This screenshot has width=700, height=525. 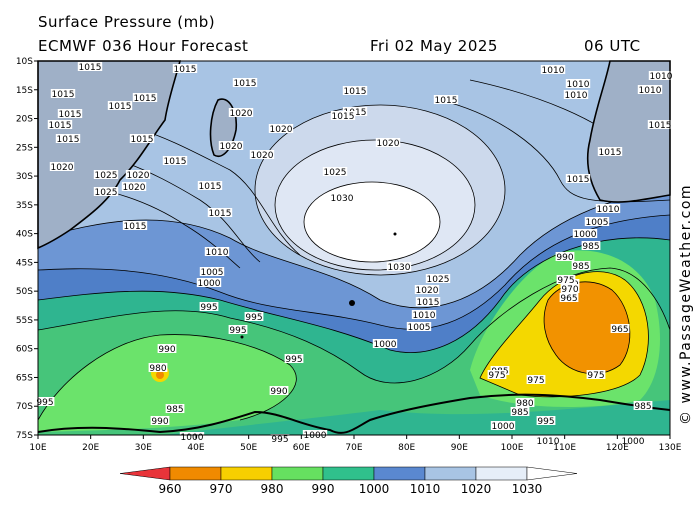 What do you see at coordinates (242, 337) in the screenshot?
I see `island-crozet` at bounding box center [242, 337].